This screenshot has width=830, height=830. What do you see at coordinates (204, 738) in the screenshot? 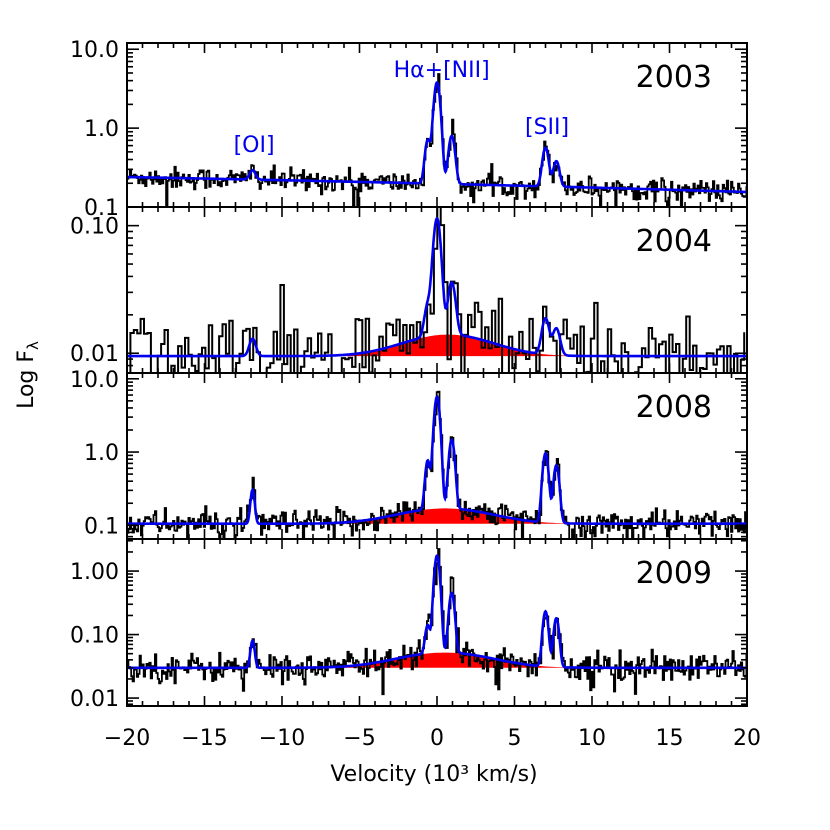
I see `x-tick-label: −15` at bounding box center [204, 738].